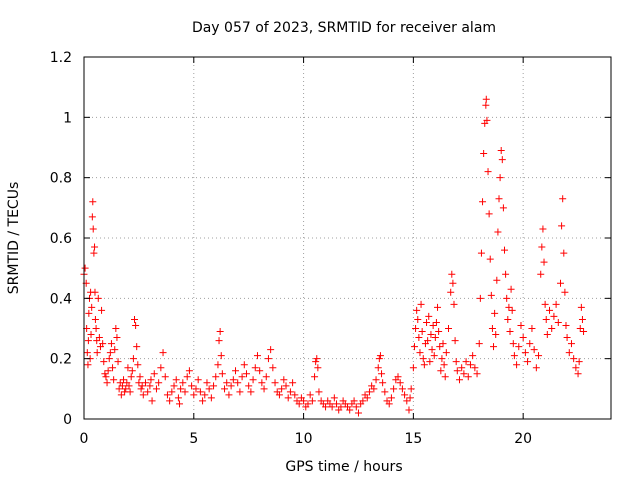 This screenshot has width=640, height=480. What do you see at coordinates (61, 299) in the screenshot?
I see `y-tick-label: 0.4` at bounding box center [61, 299].